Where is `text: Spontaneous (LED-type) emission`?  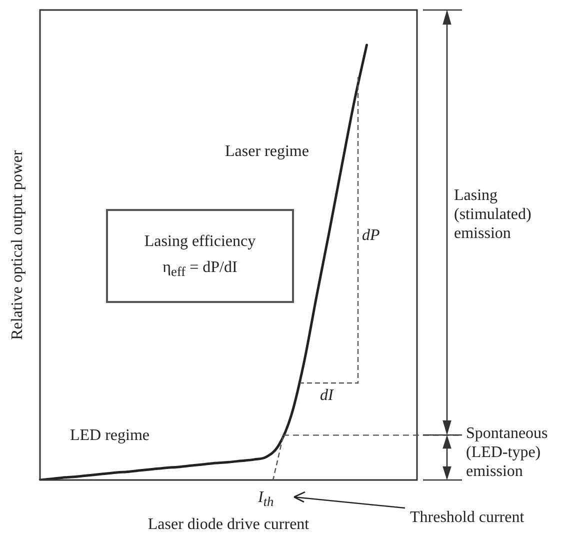
text: Spontaneous (LED-type) emission is located at coordinates (507, 452).